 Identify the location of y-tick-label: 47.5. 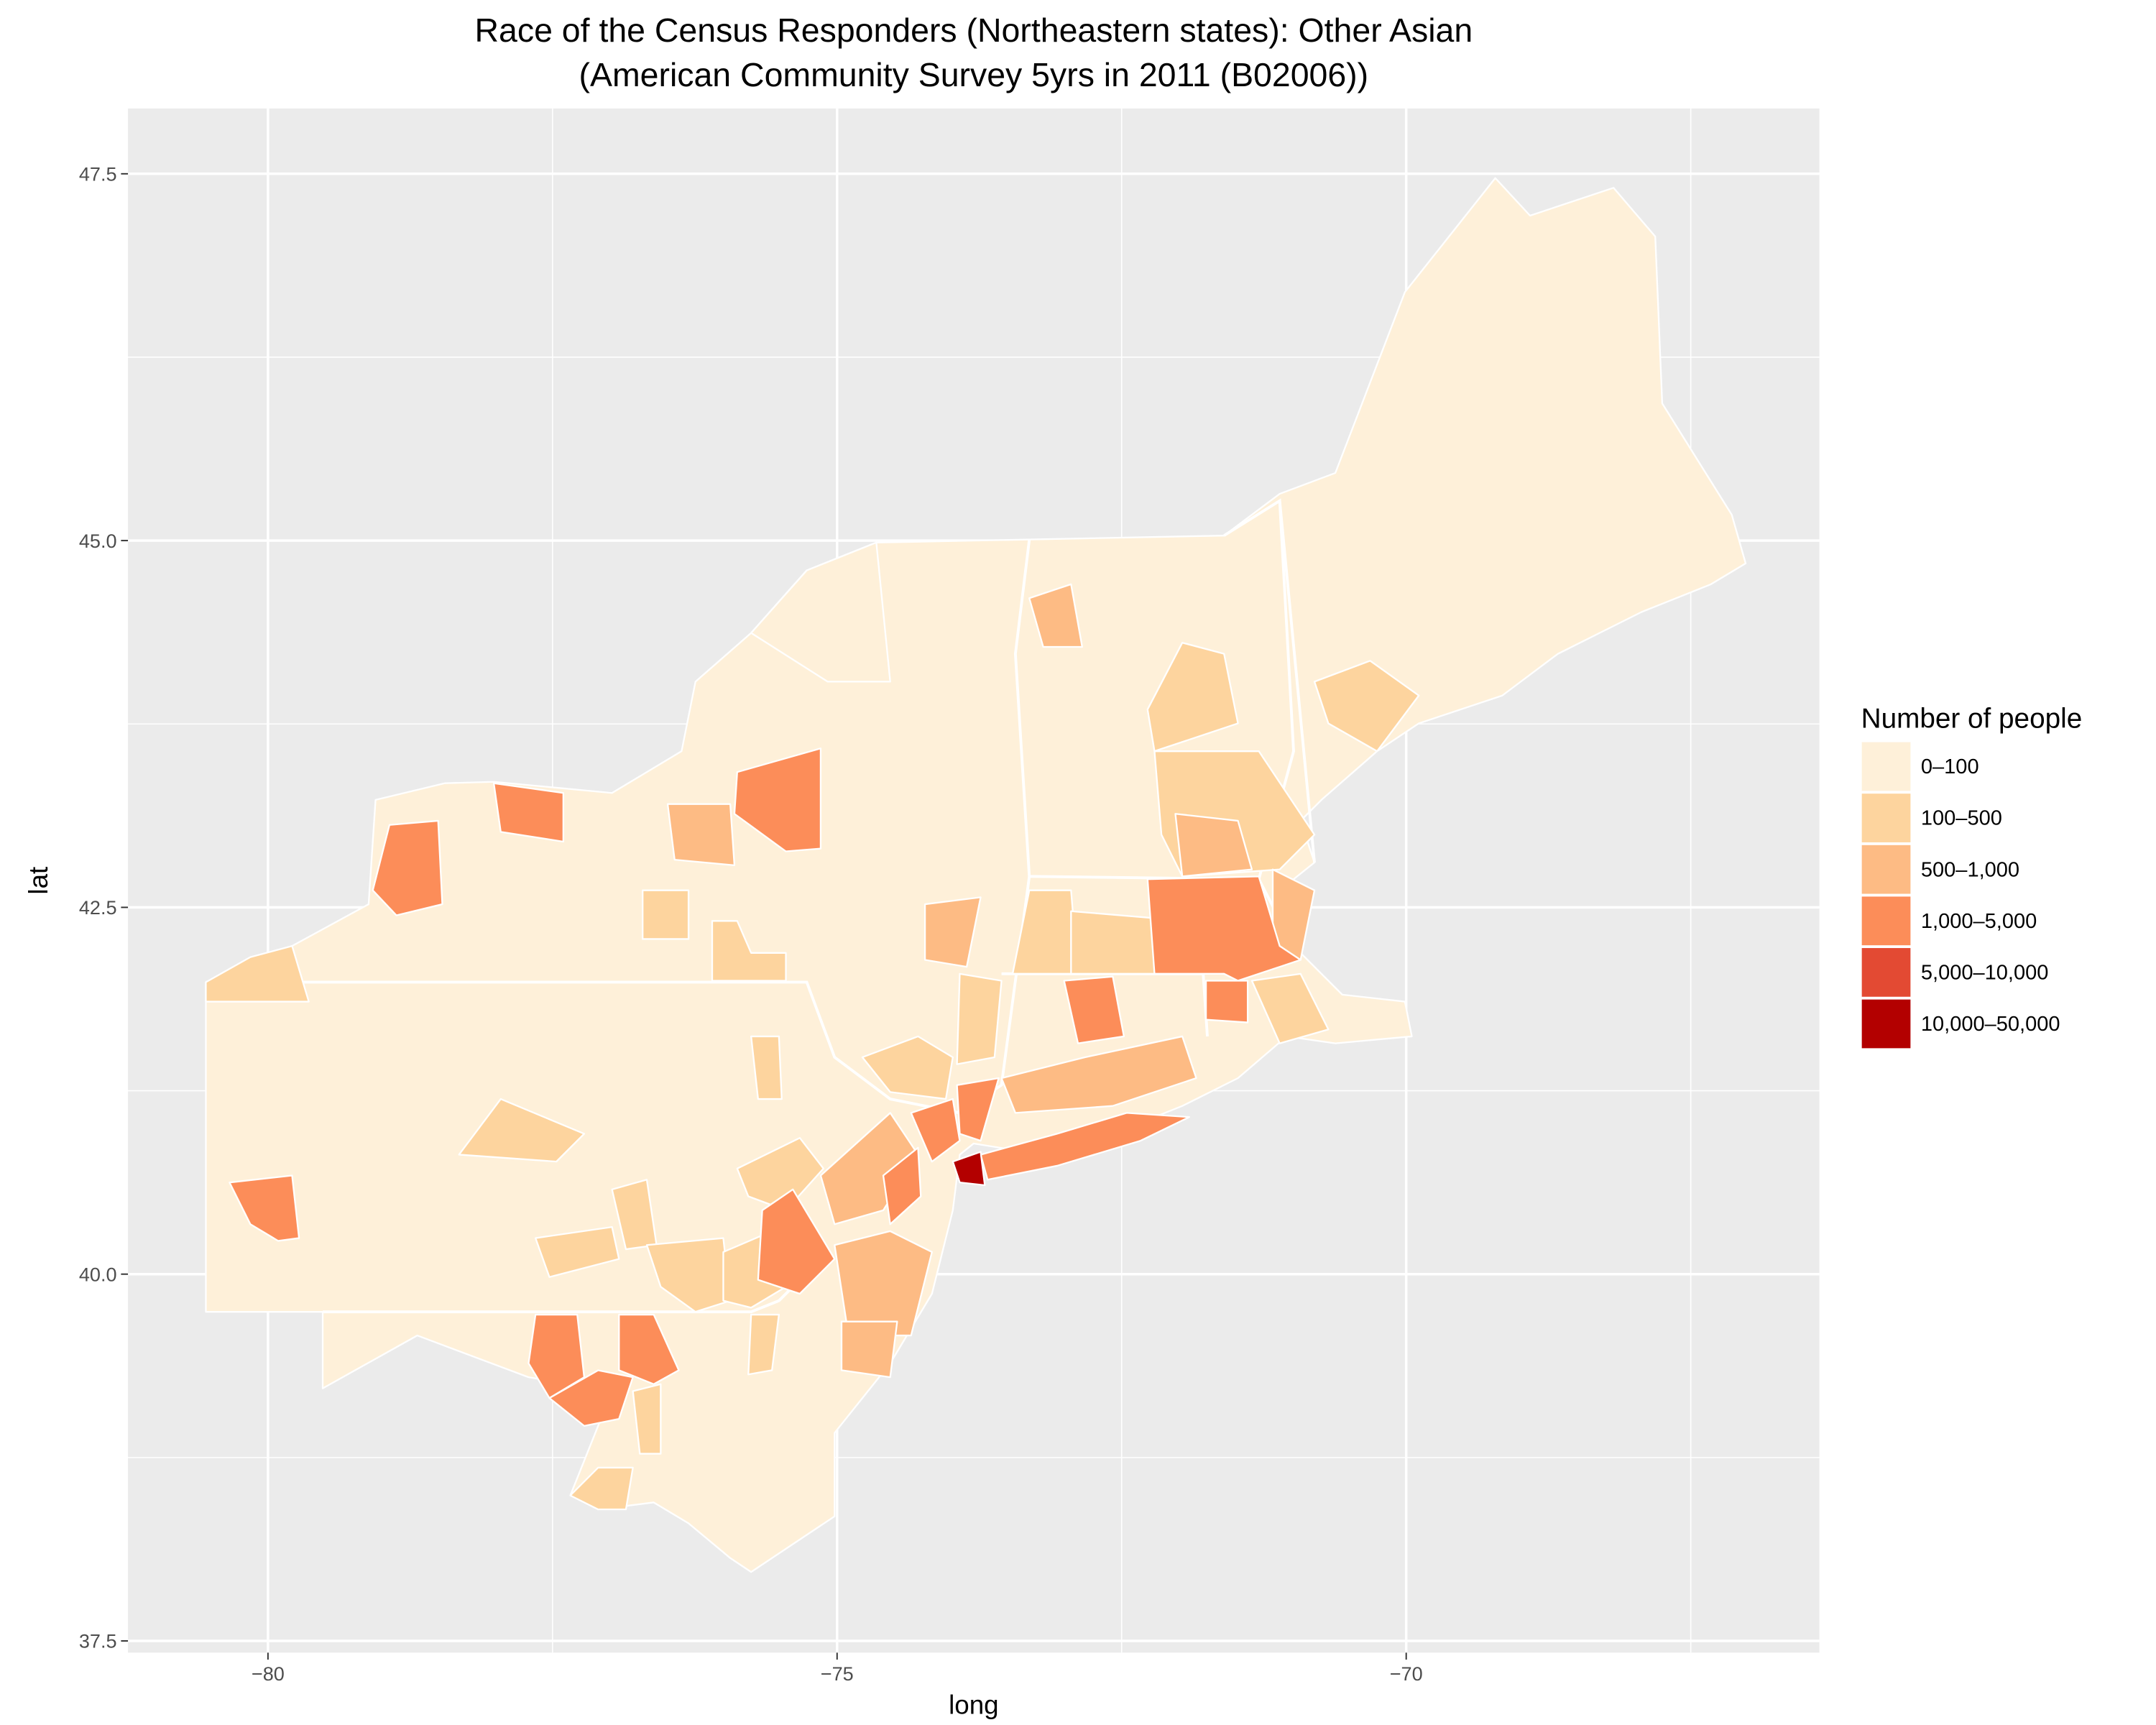
(98, 173).